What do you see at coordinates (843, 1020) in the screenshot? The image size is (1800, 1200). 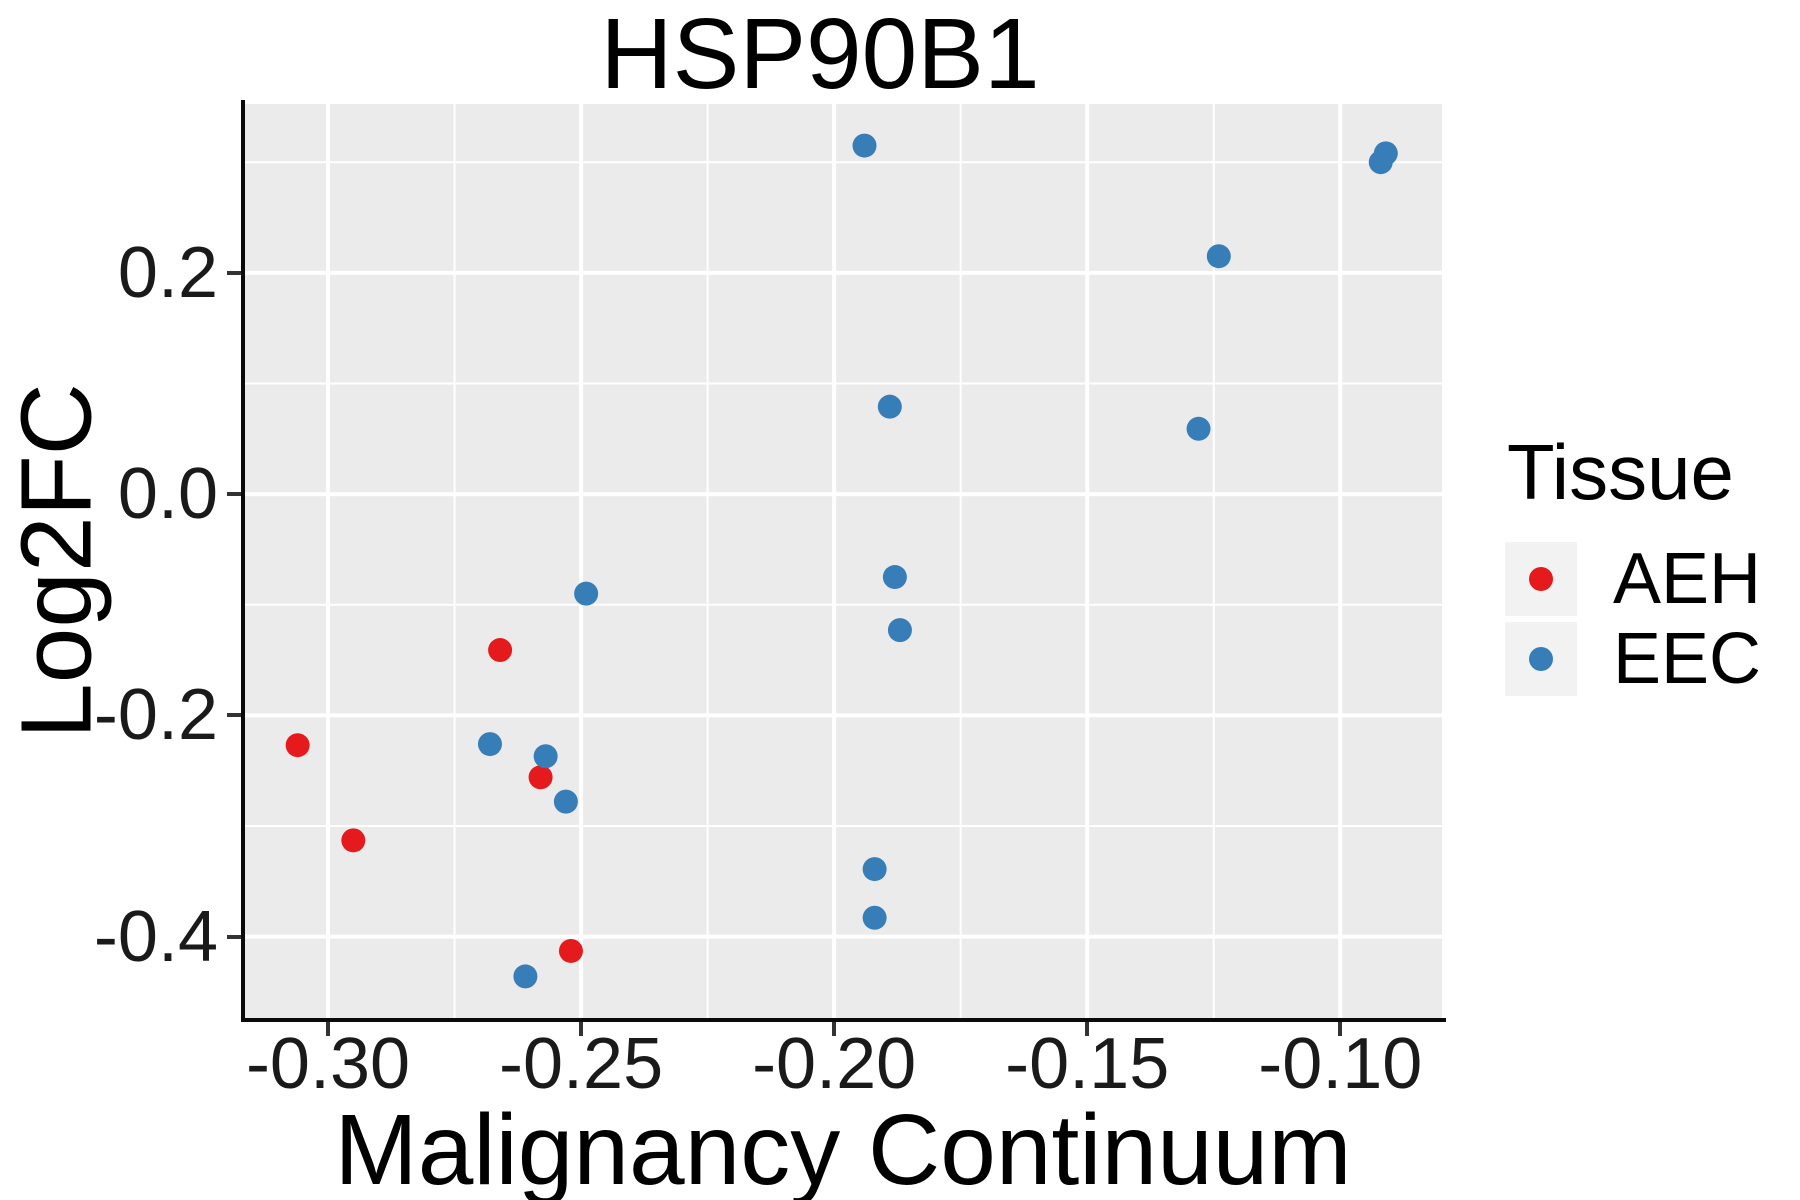 I see `x-axis-line` at bounding box center [843, 1020].